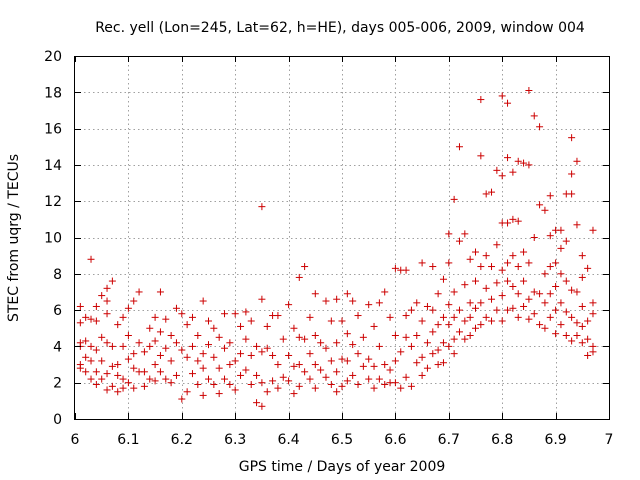  Describe the element at coordinates (57, 311) in the screenshot. I see `y-tick-label: 6` at that location.